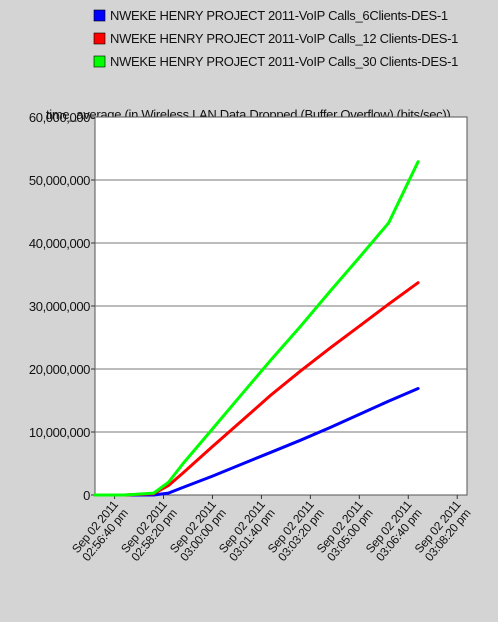 The image size is (498, 622). What do you see at coordinates (86, 495) in the screenshot?
I see `y-tick-label: 0` at bounding box center [86, 495].